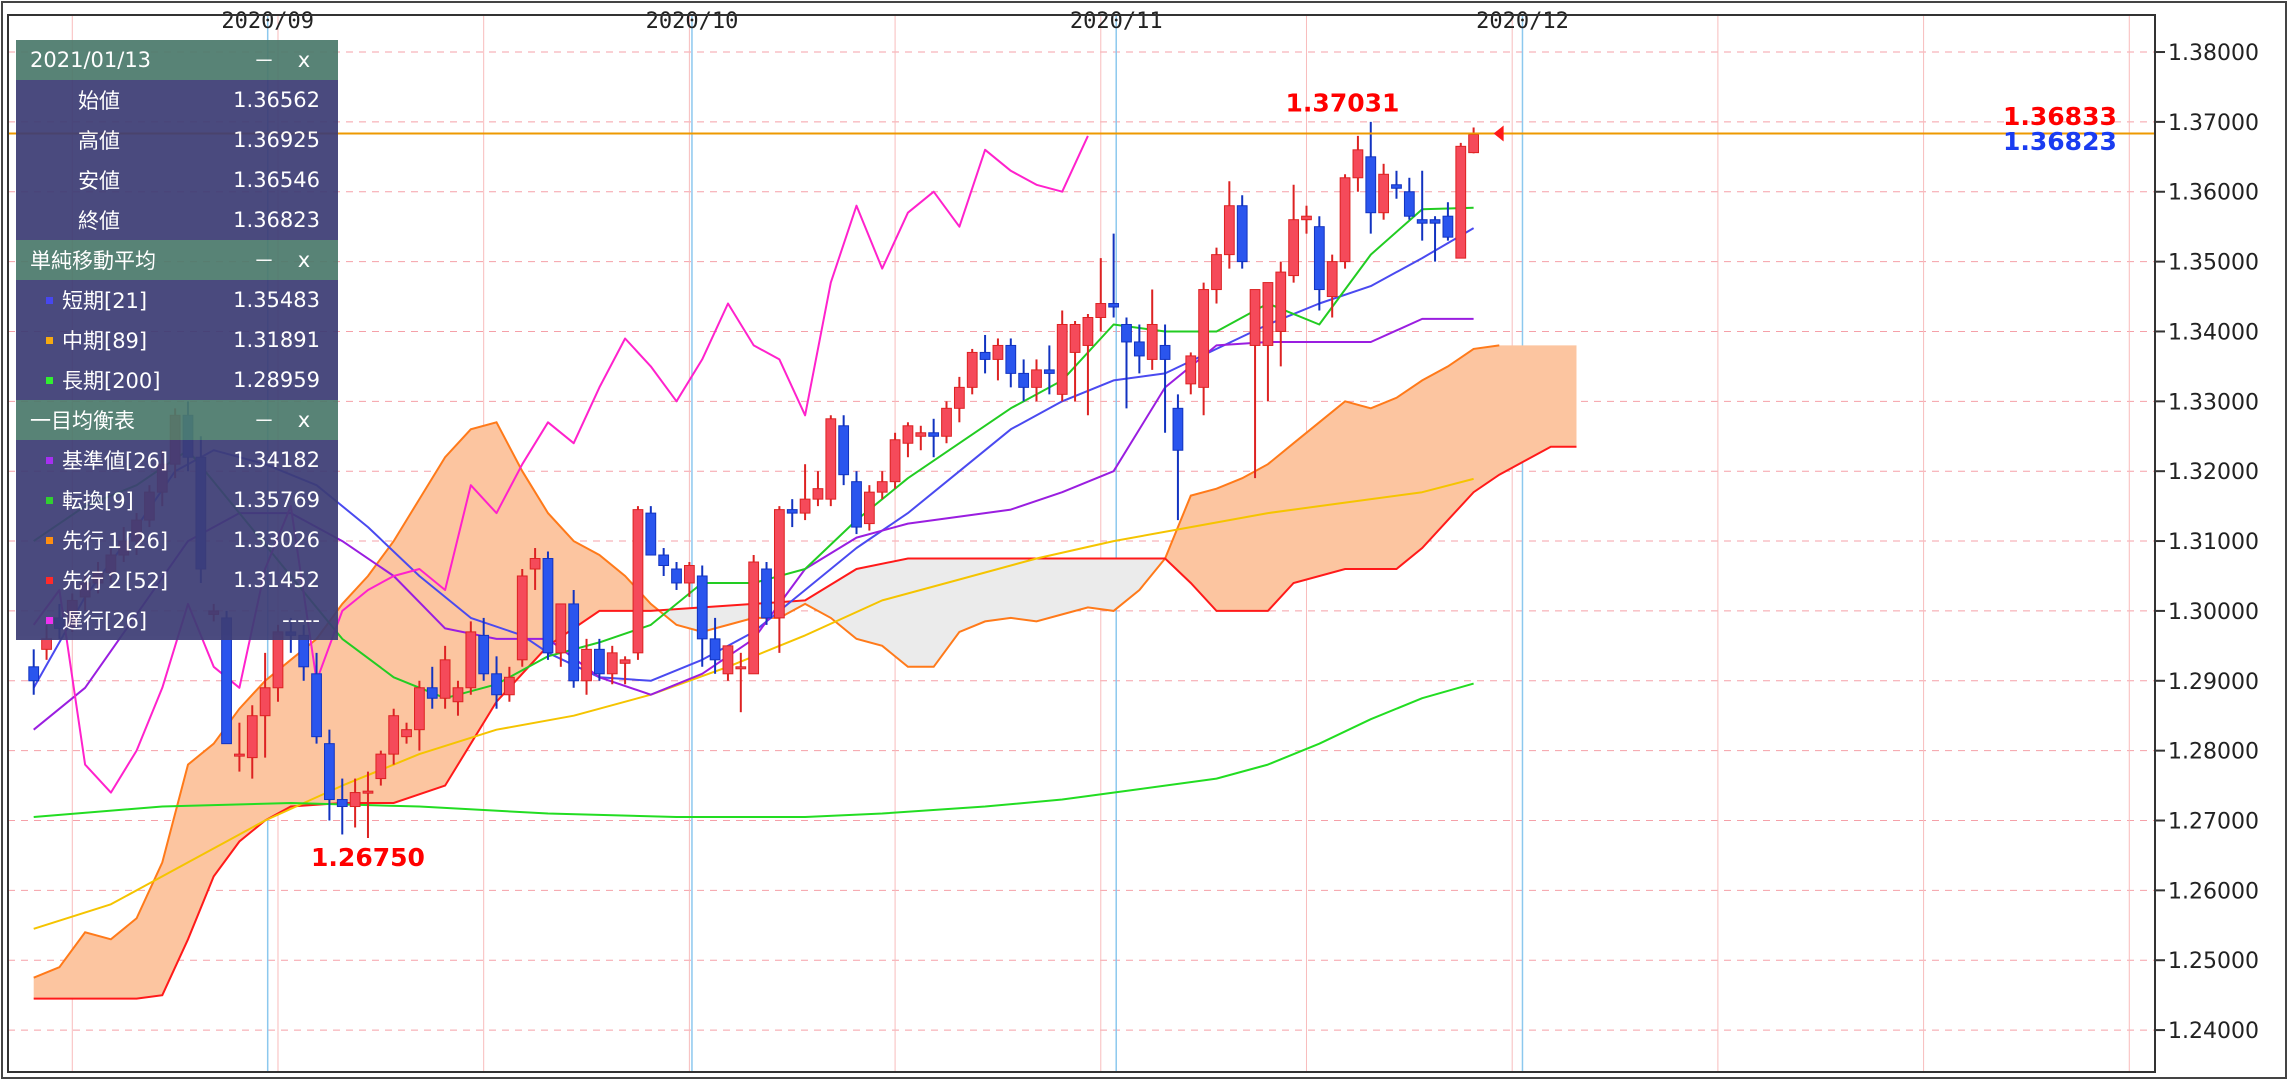  I want to click on x-tick-label: 2020/11, so click(1116, 21).